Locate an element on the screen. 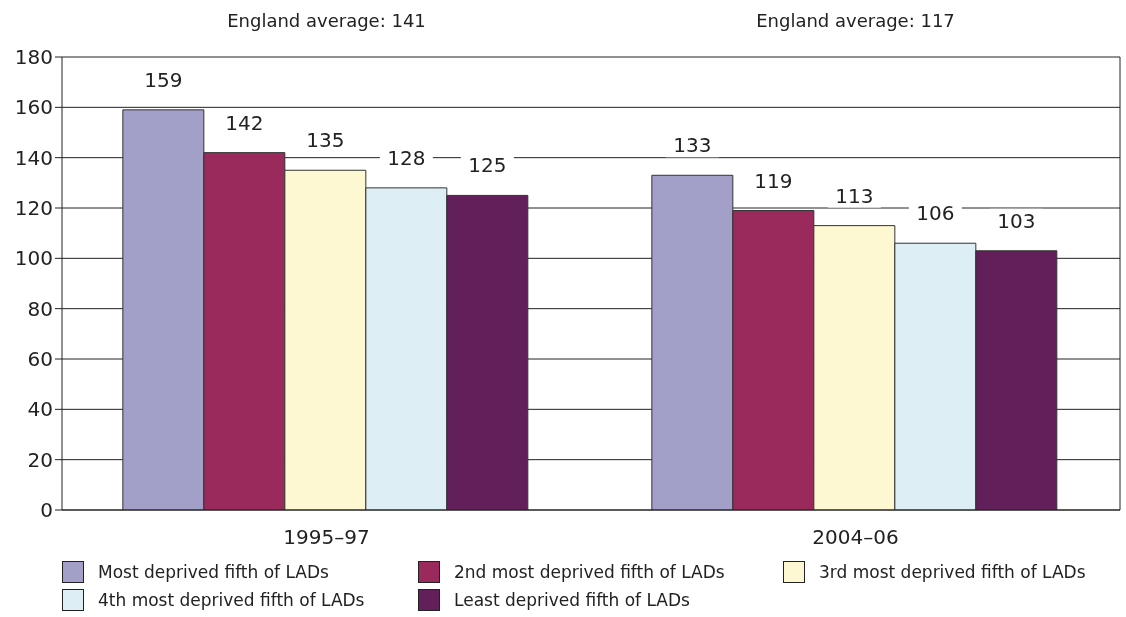 This screenshot has height=617, width=1126. data-label: 159 is located at coordinates (163, 79).